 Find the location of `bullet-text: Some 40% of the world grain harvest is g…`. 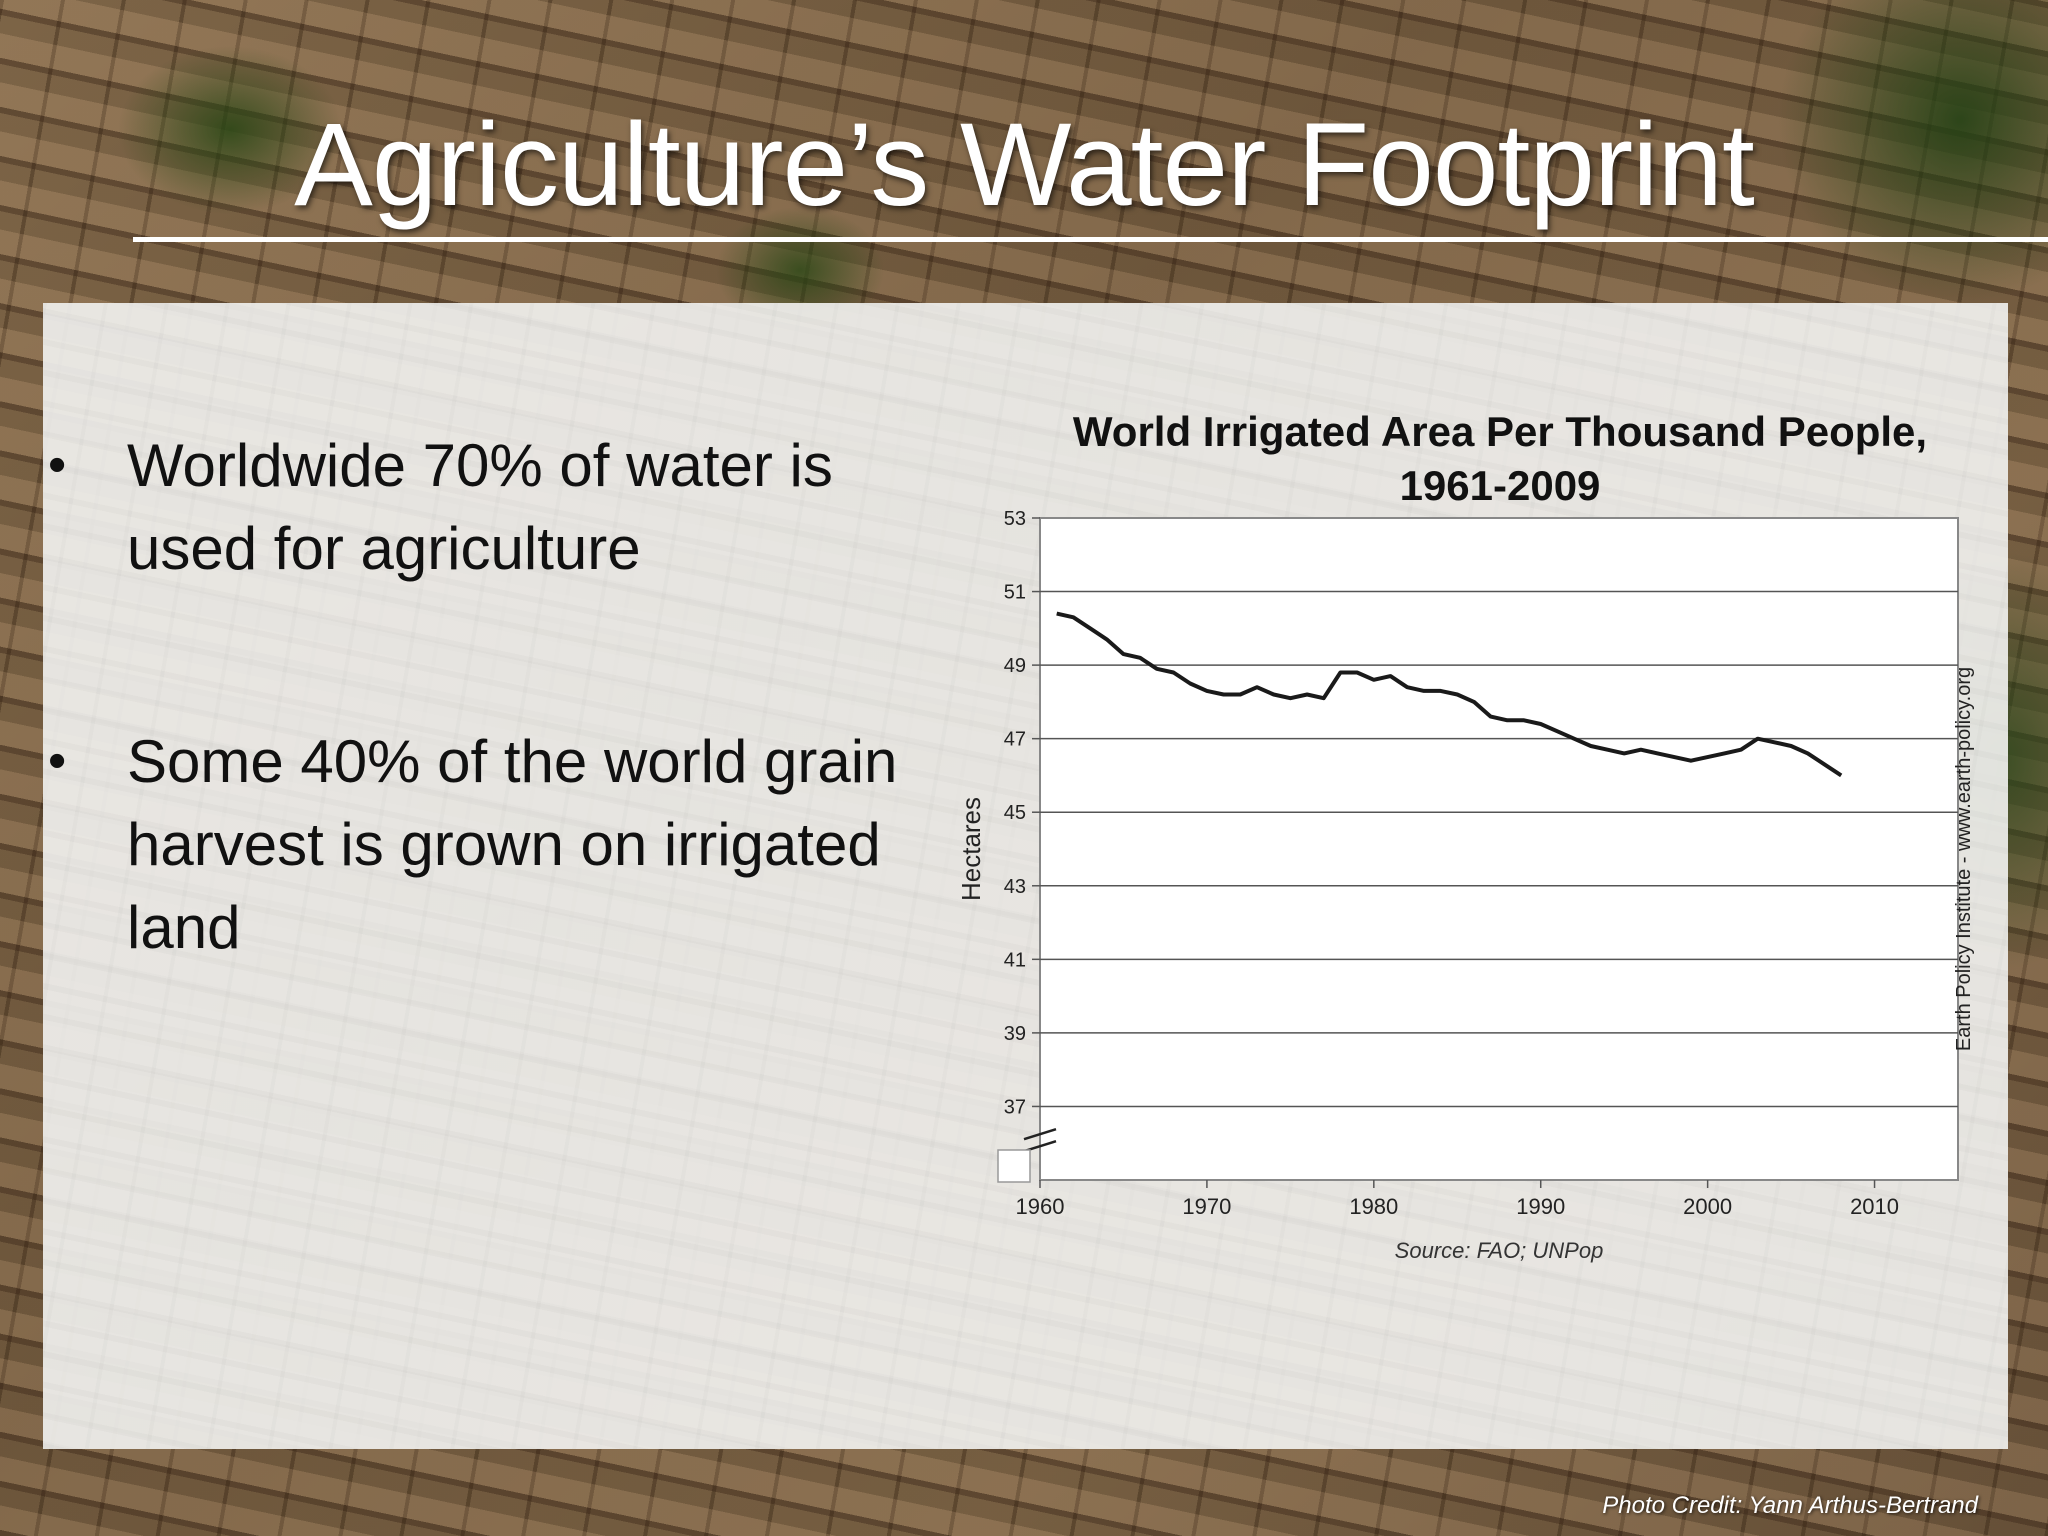

bullet-text: Some 40% of the world grain harvest is g… is located at coordinates (512, 844).